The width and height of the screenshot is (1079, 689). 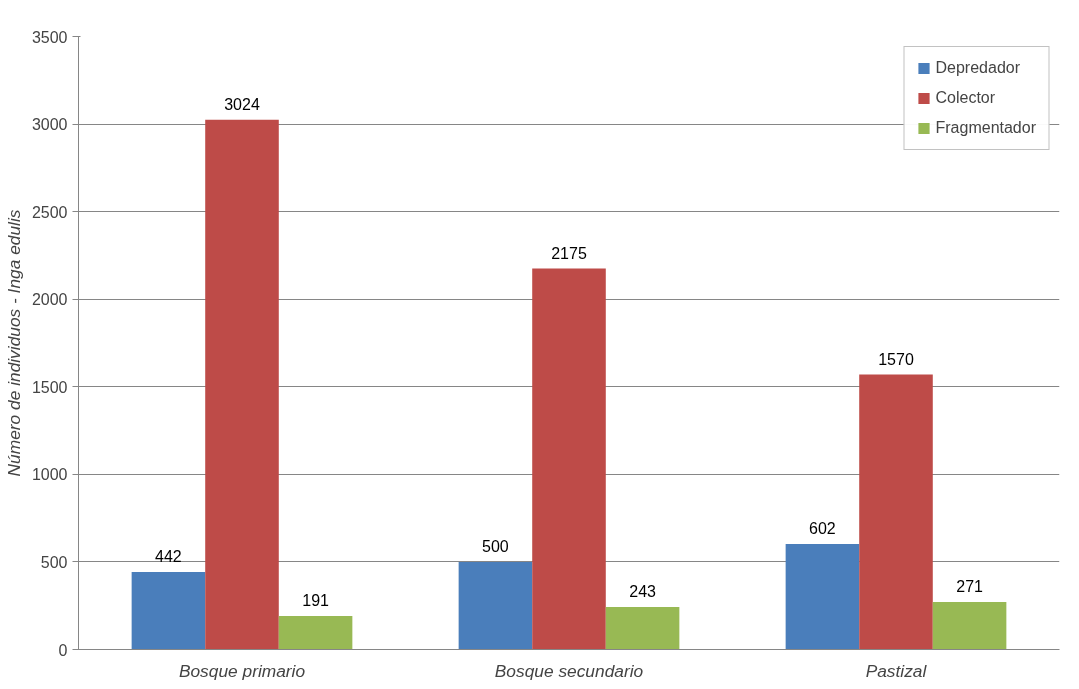 I want to click on y-tick-label: 3500, so click(x=49, y=37).